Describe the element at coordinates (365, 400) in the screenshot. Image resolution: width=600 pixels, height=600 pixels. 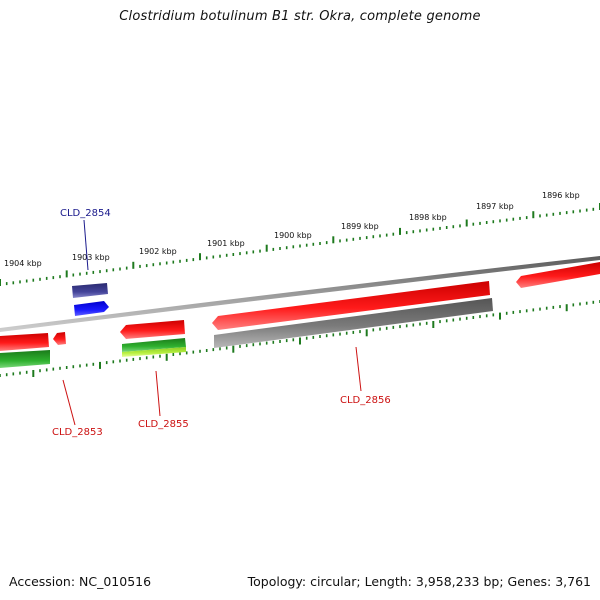
I see `gene-label-cld2856: CLD_2856` at that location.